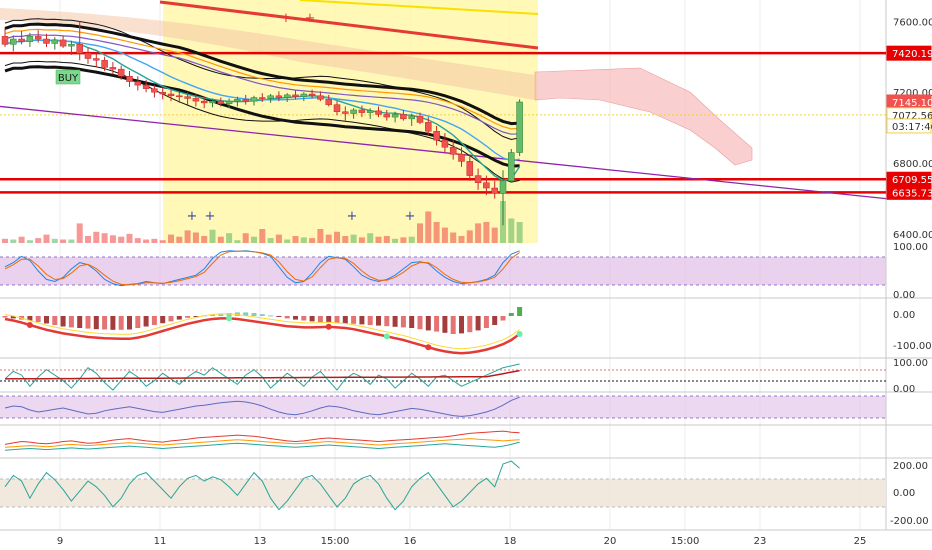  What do you see at coordinates (912, 103) in the screenshot?
I see `price-tag-label: 7145.10` at bounding box center [912, 103].